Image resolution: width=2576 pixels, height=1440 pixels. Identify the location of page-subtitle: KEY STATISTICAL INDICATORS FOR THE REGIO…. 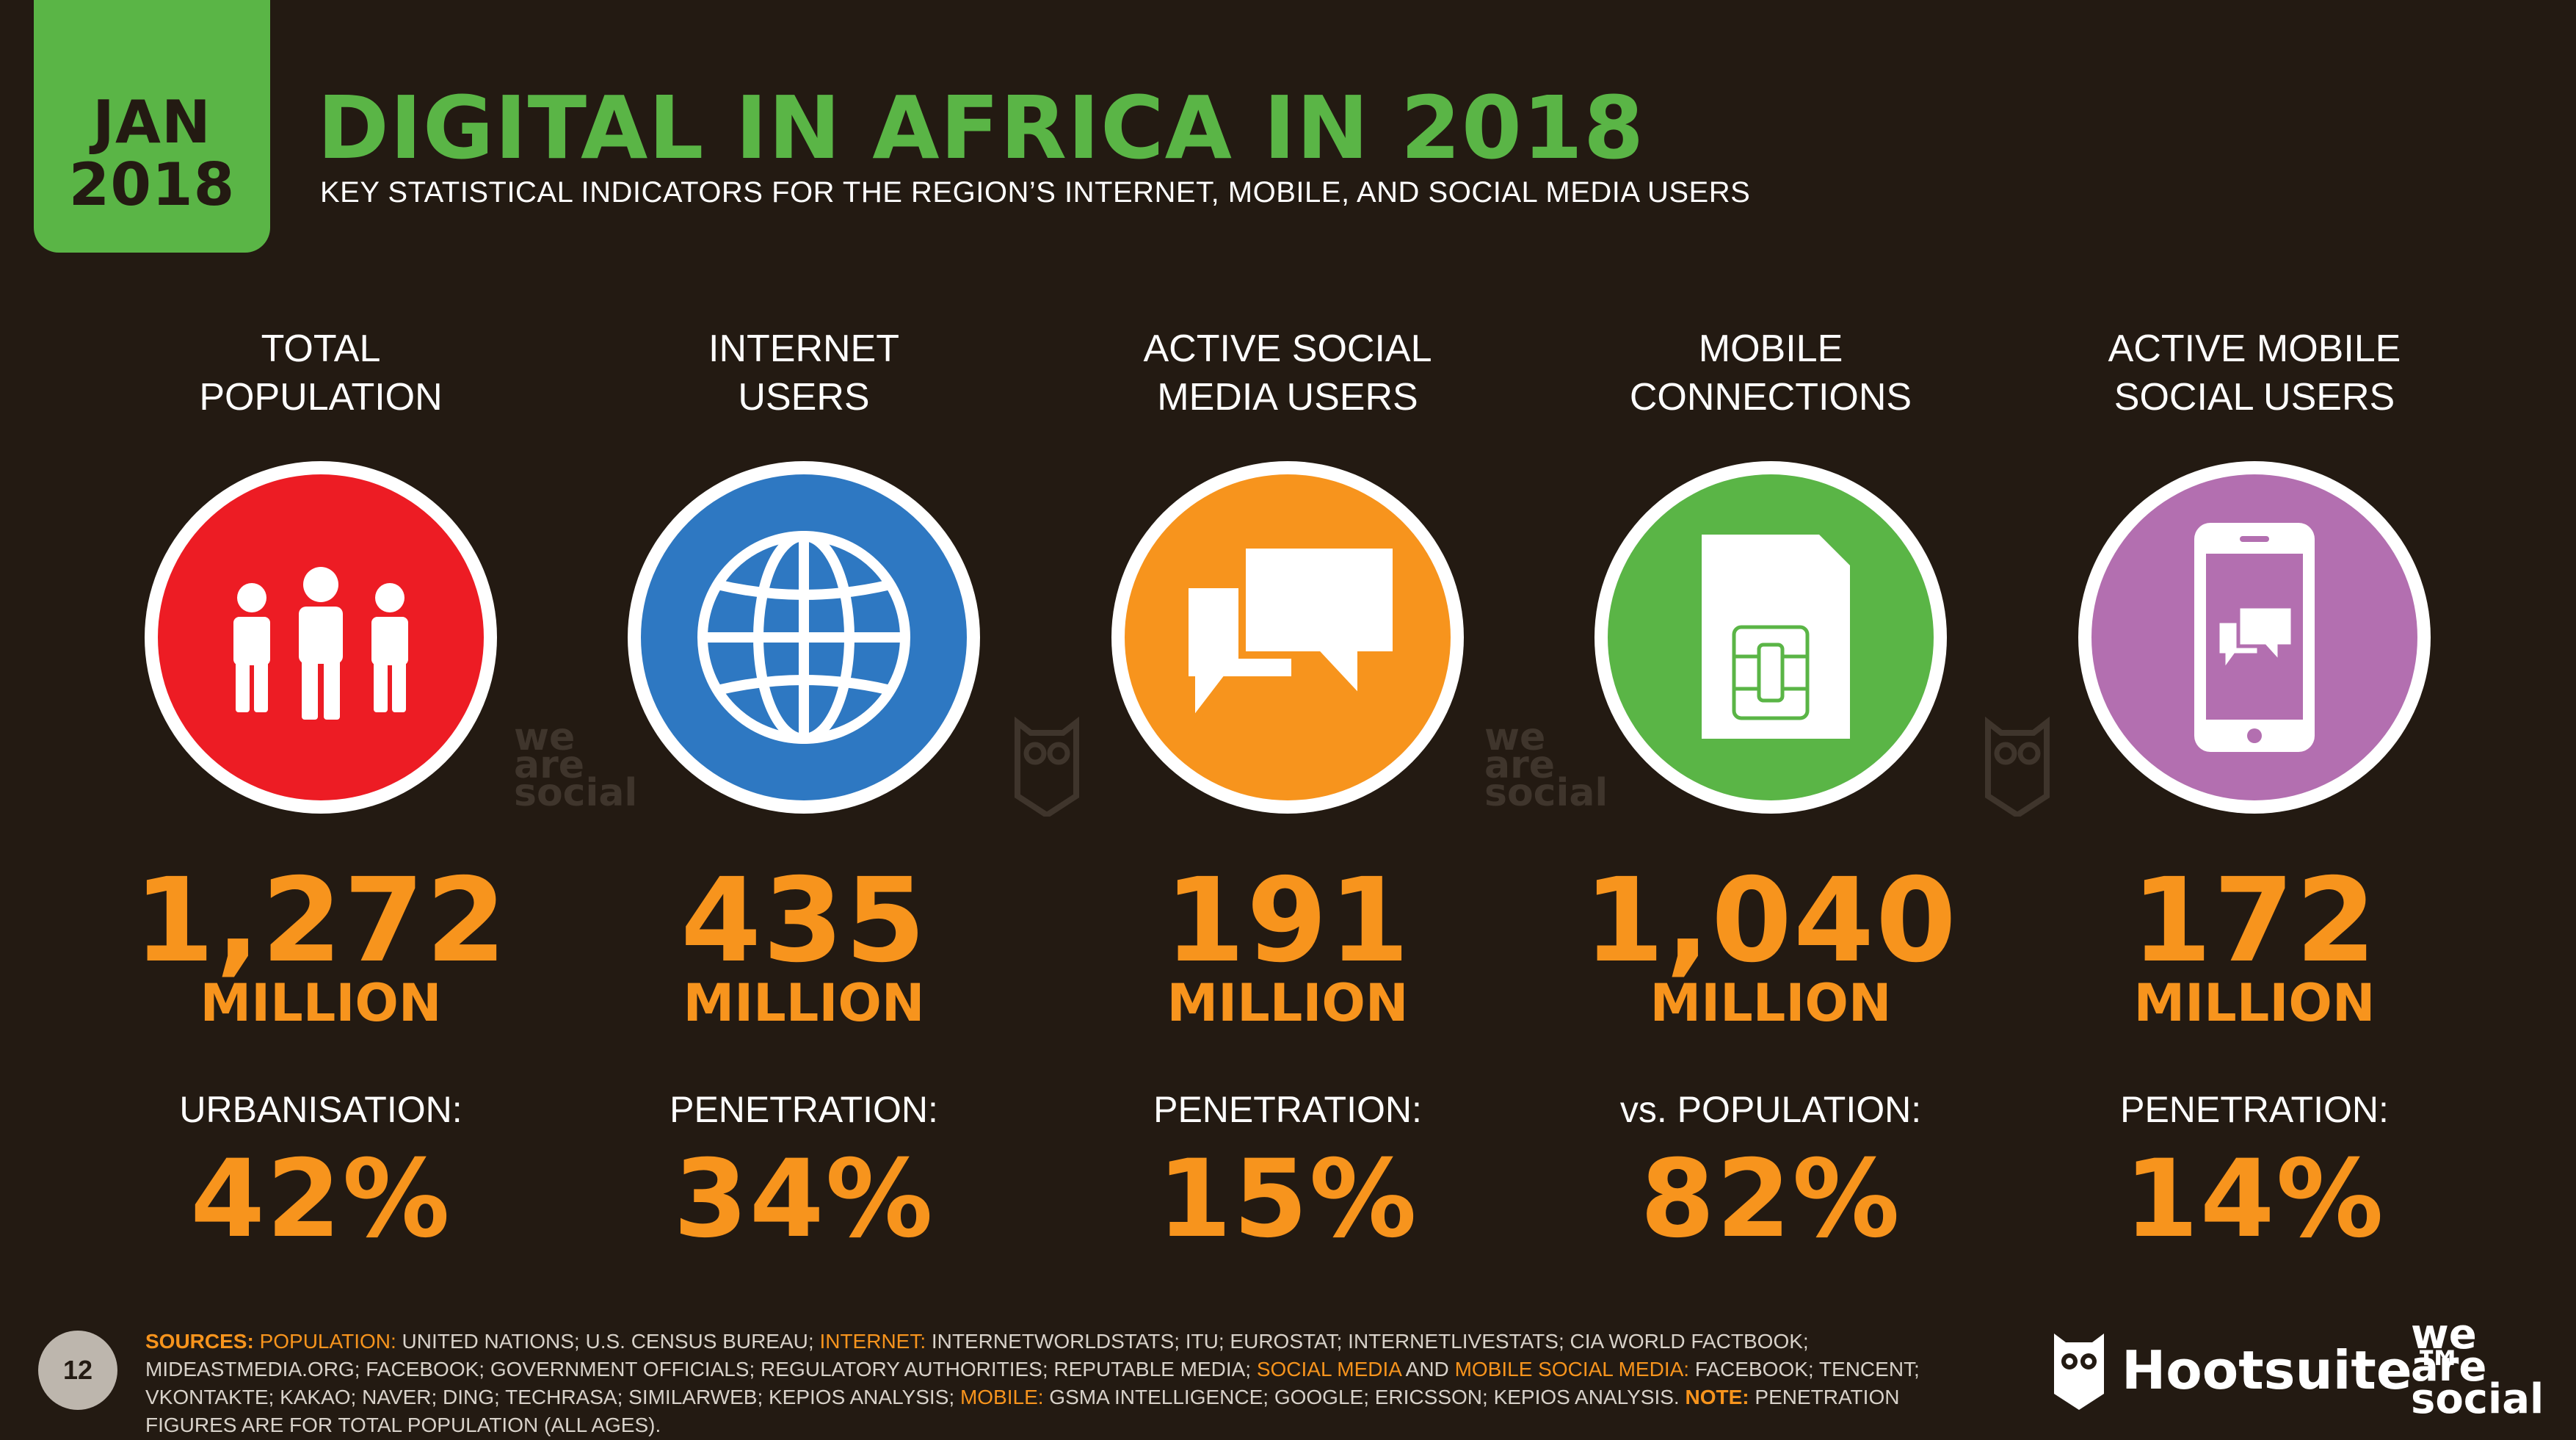
(1036, 192).